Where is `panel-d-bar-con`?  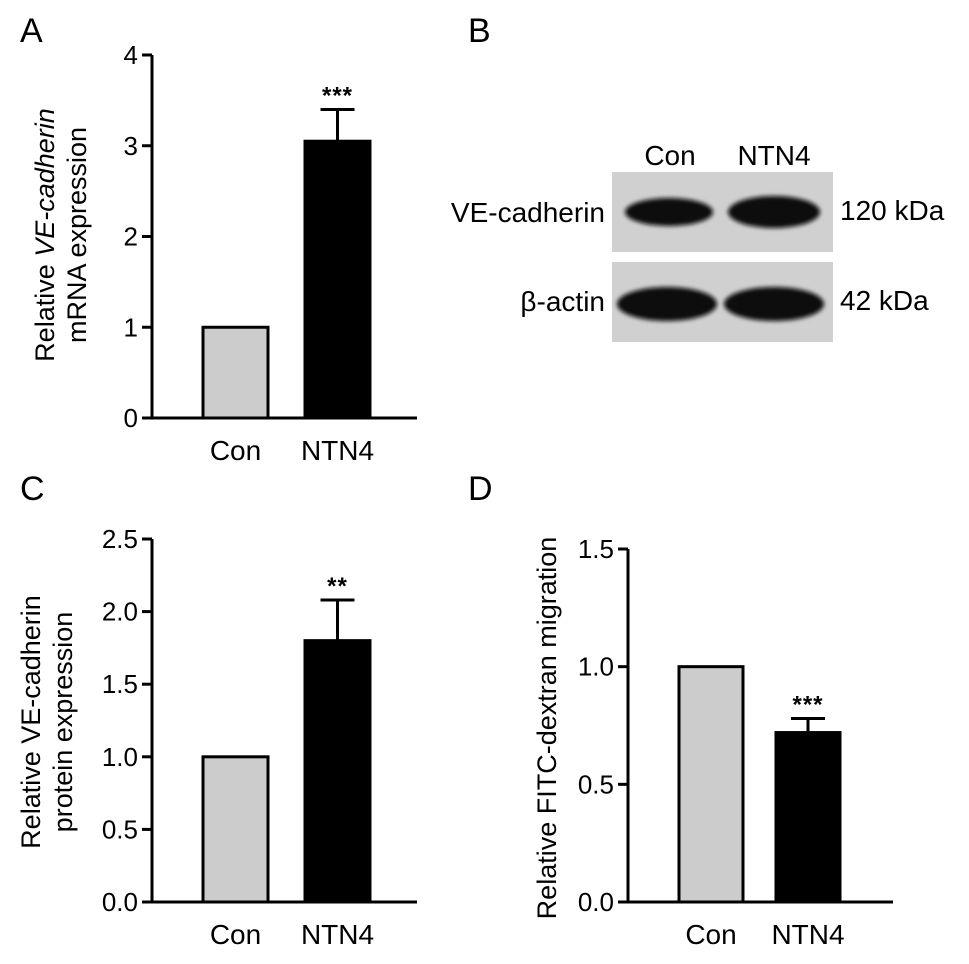
panel-d-bar-con is located at coordinates (711, 784).